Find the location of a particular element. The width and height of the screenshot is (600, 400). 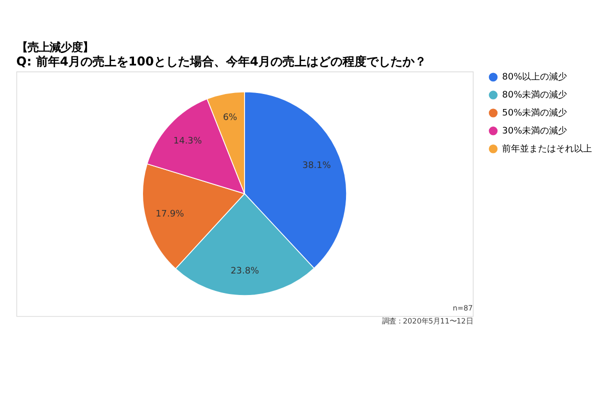

data-label: 6% is located at coordinates (230, 118).